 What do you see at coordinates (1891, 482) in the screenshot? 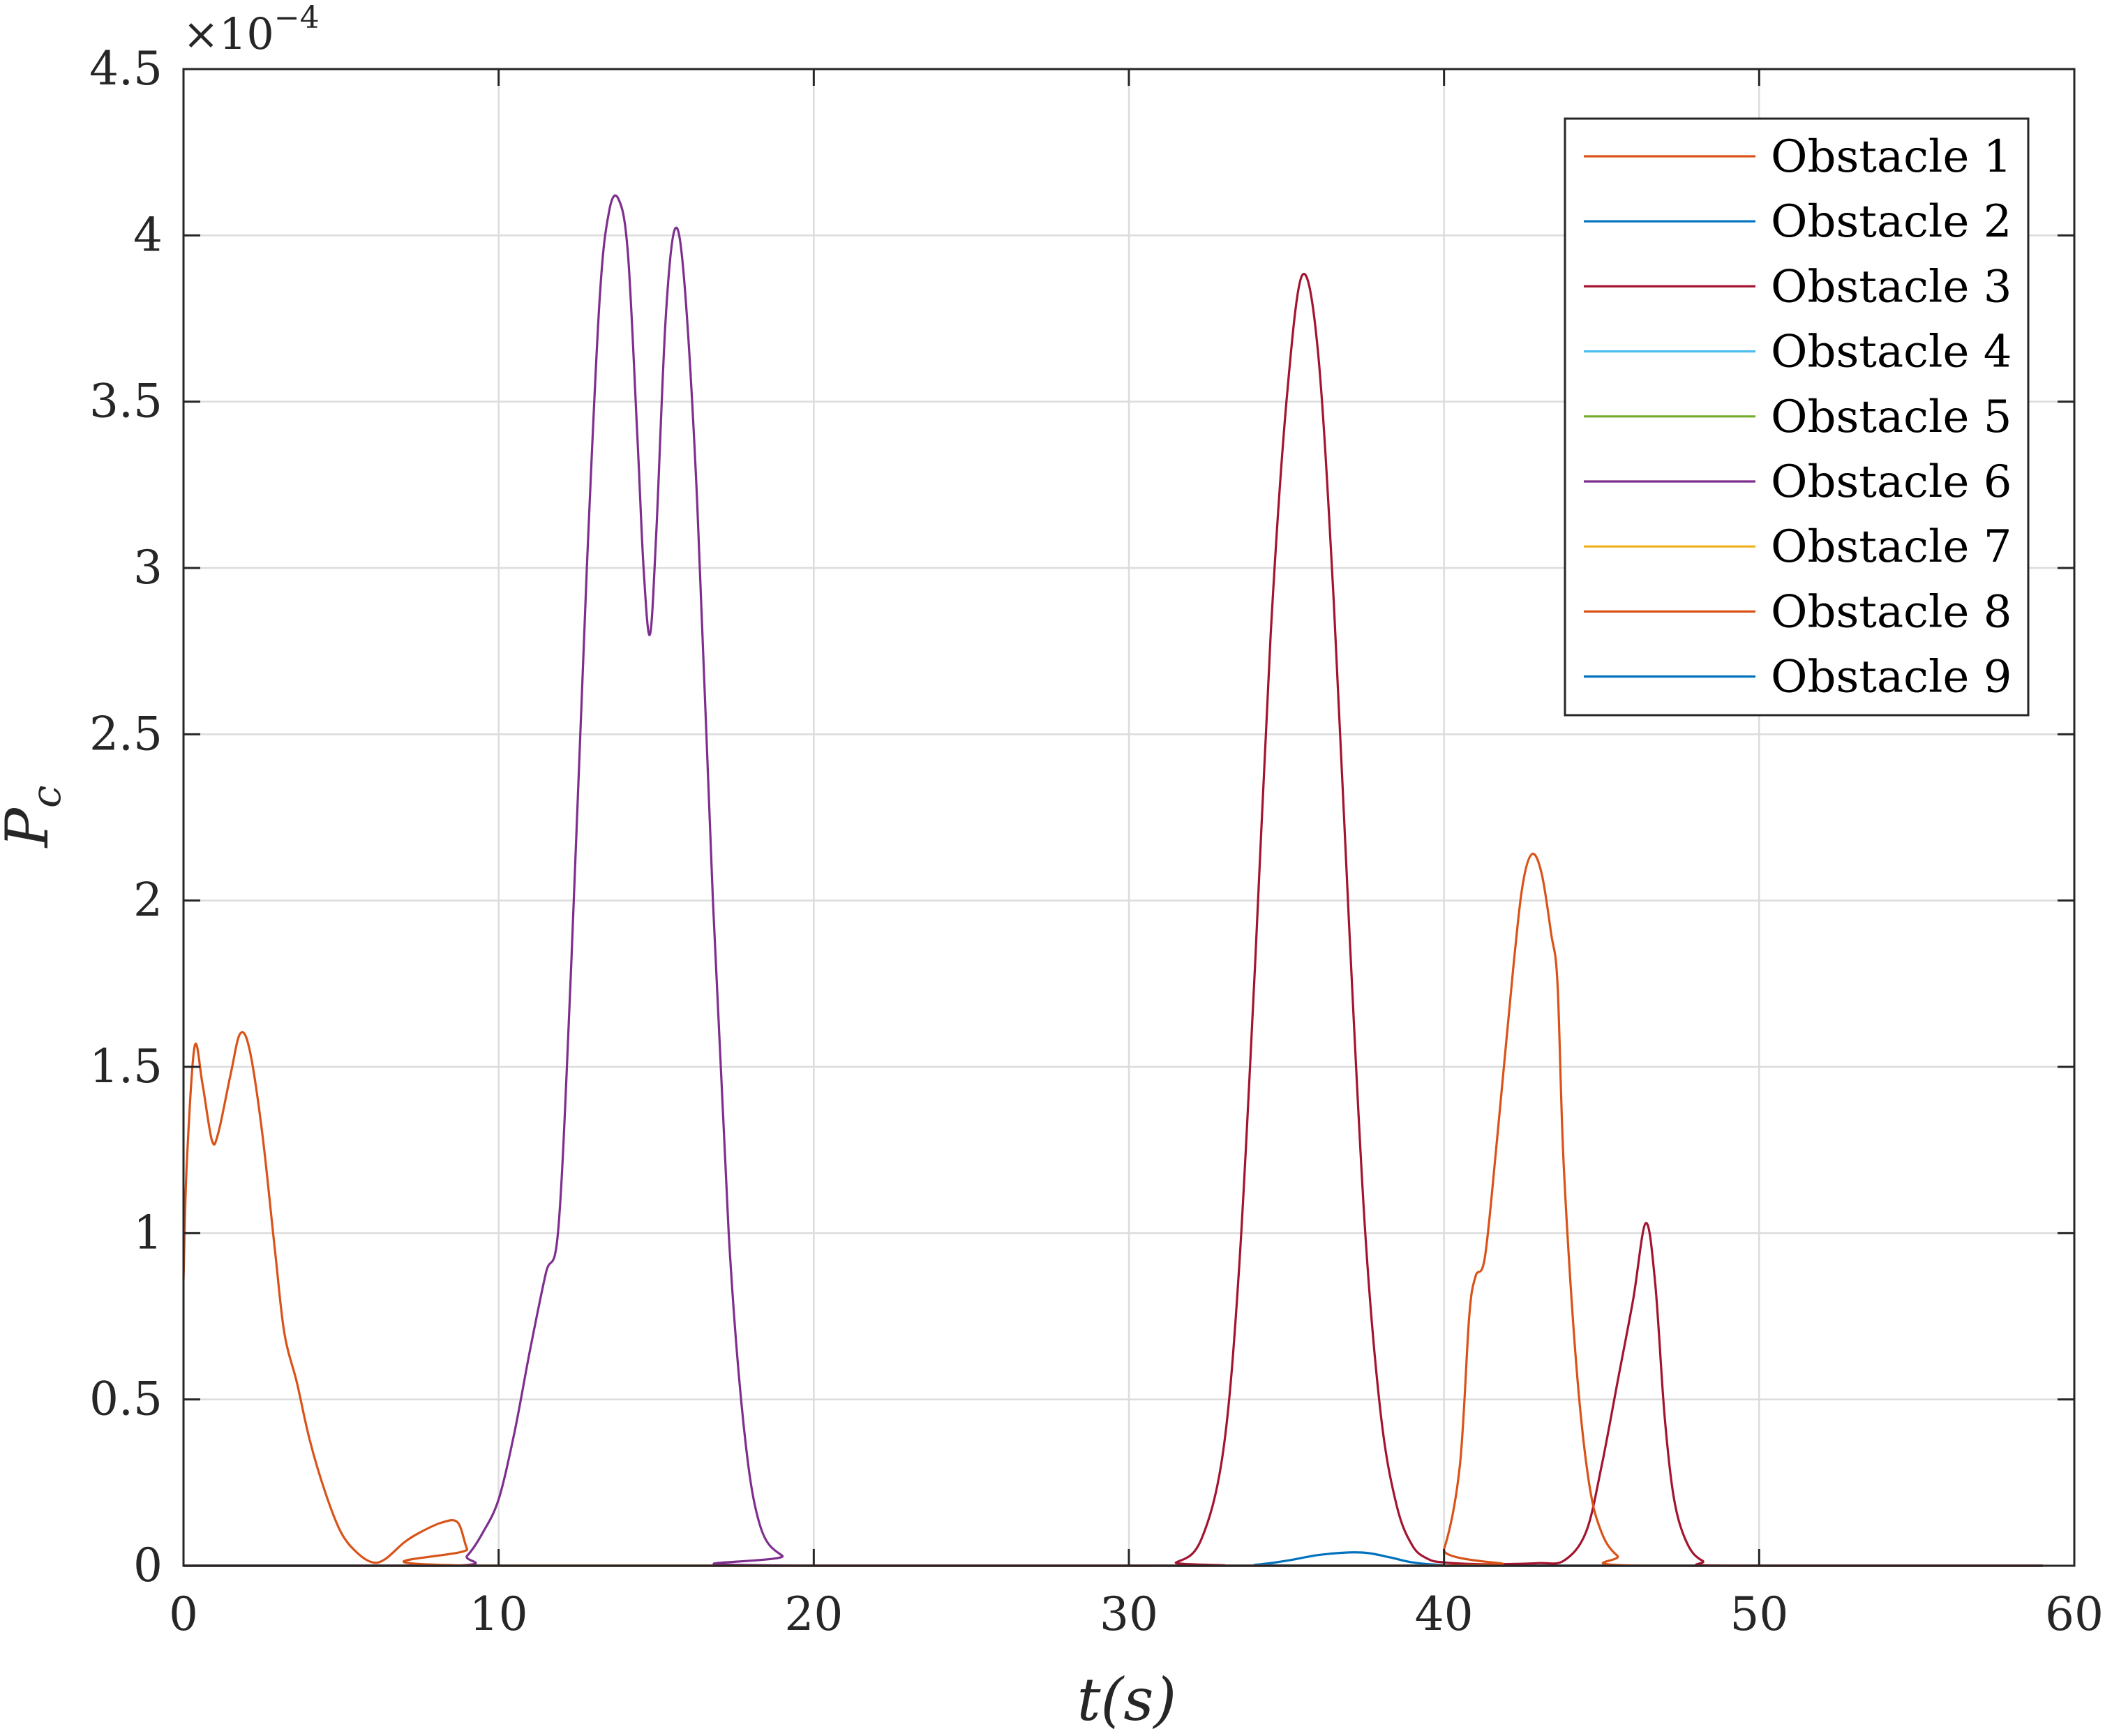
I see `legend-entry-label: Obstacle 6` at bounding box center [1891, 482].